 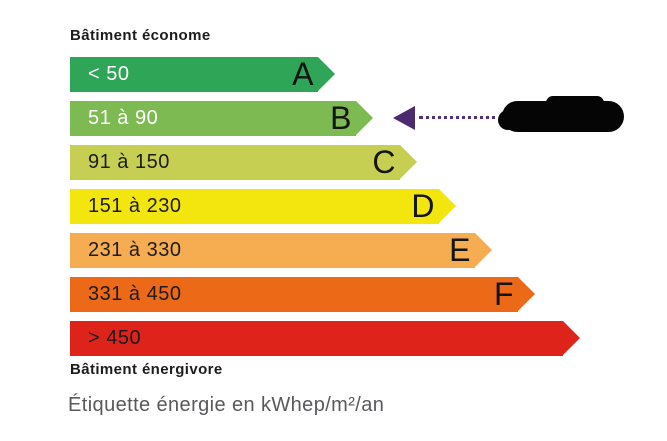 I want to click on energy-bar-f-body: 331 à 450 F, so click(x=302, y=293).